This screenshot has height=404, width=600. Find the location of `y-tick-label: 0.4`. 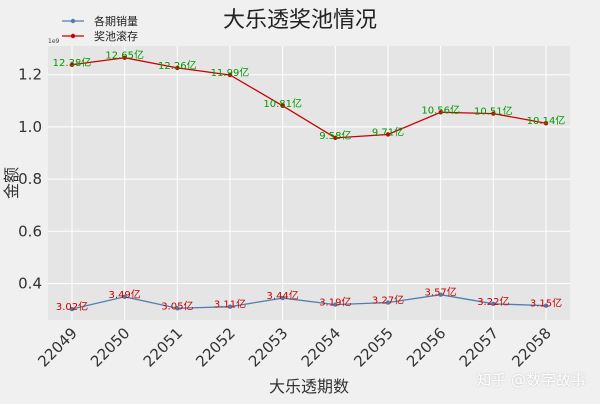

y-tick-label: 0.4 is located at coordinates (30, 283).